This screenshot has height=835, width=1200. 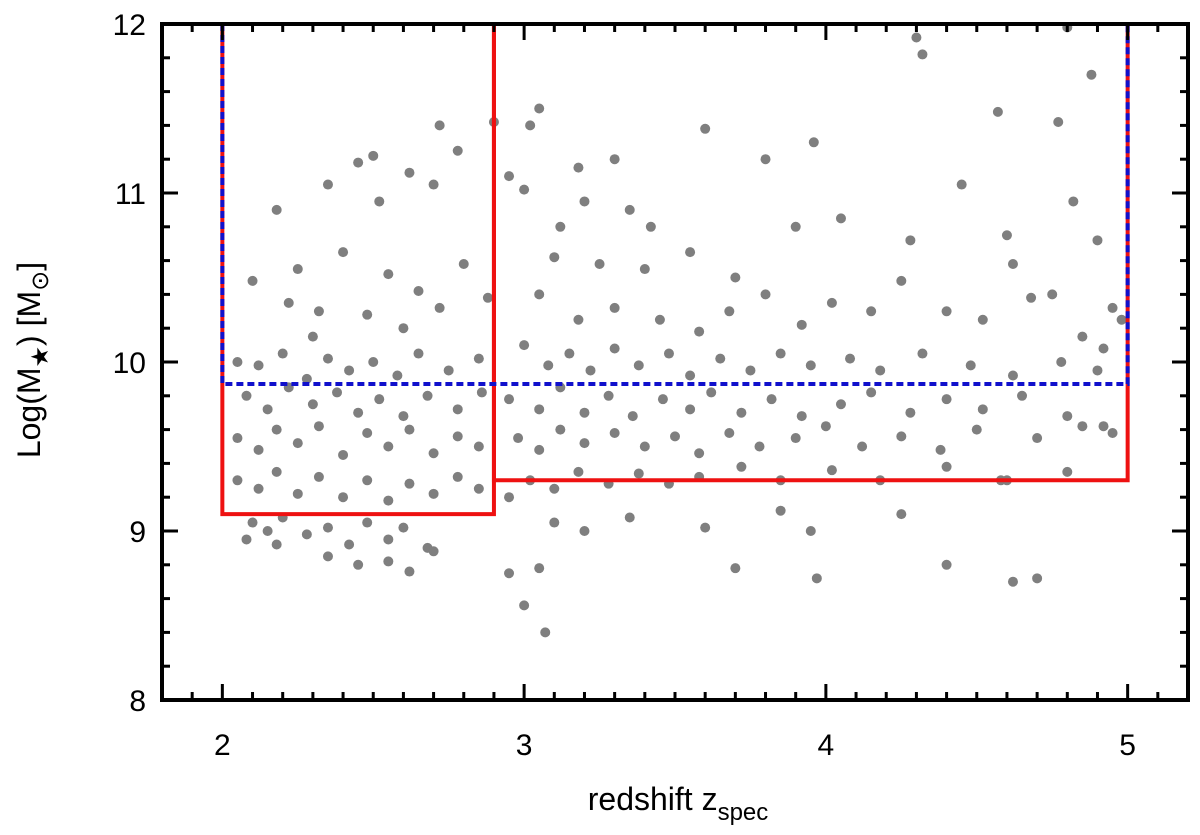 What do you see at coordinates (129, 363) in the screenshot?
I see `y-tick-label: 10` at bounding box center [129, 363].